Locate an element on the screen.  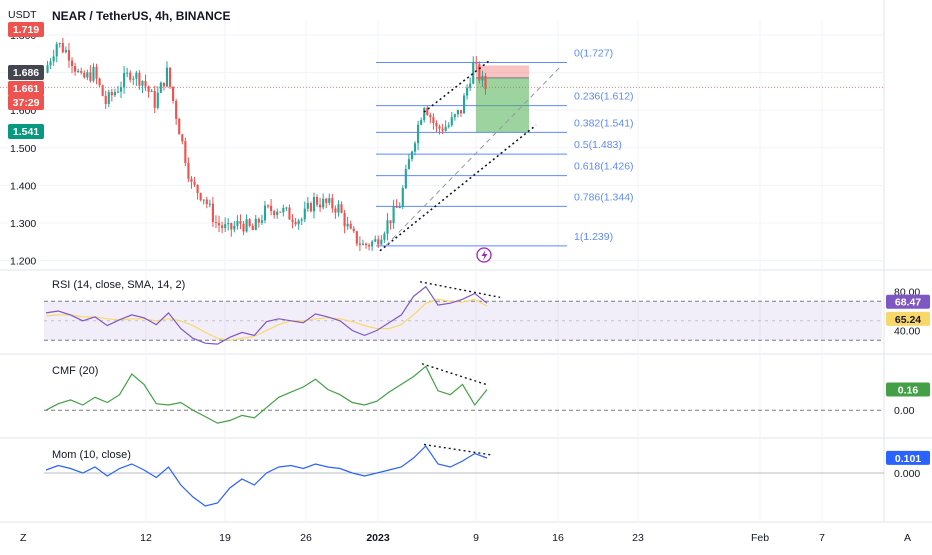
stop-loss-zone is located at coordinates (502, 71).